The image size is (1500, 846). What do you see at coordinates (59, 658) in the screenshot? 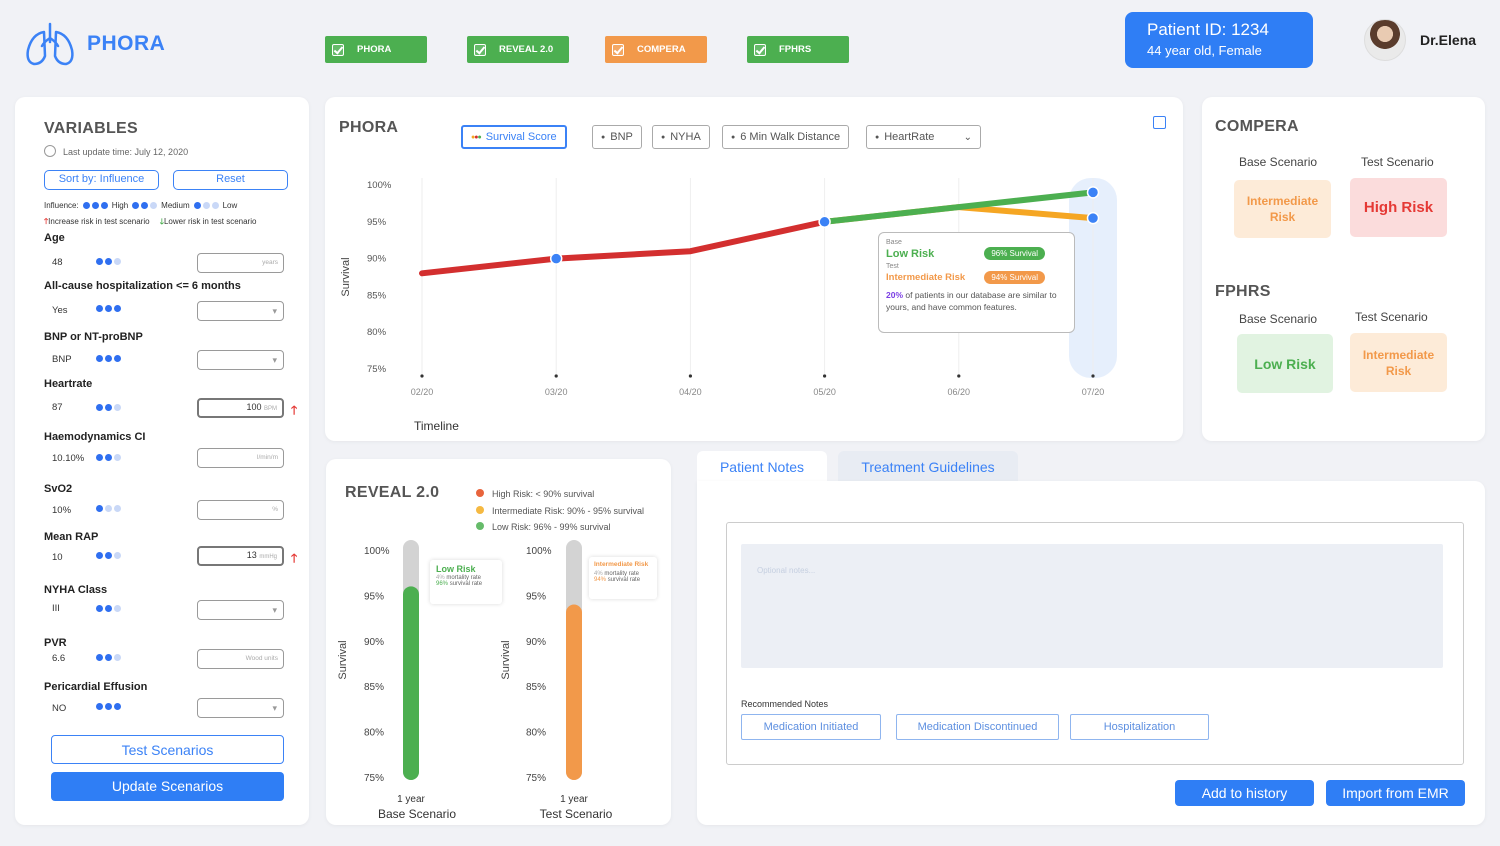
I see `var-value-pvr: 6.6` at bounding box center [59, 658].